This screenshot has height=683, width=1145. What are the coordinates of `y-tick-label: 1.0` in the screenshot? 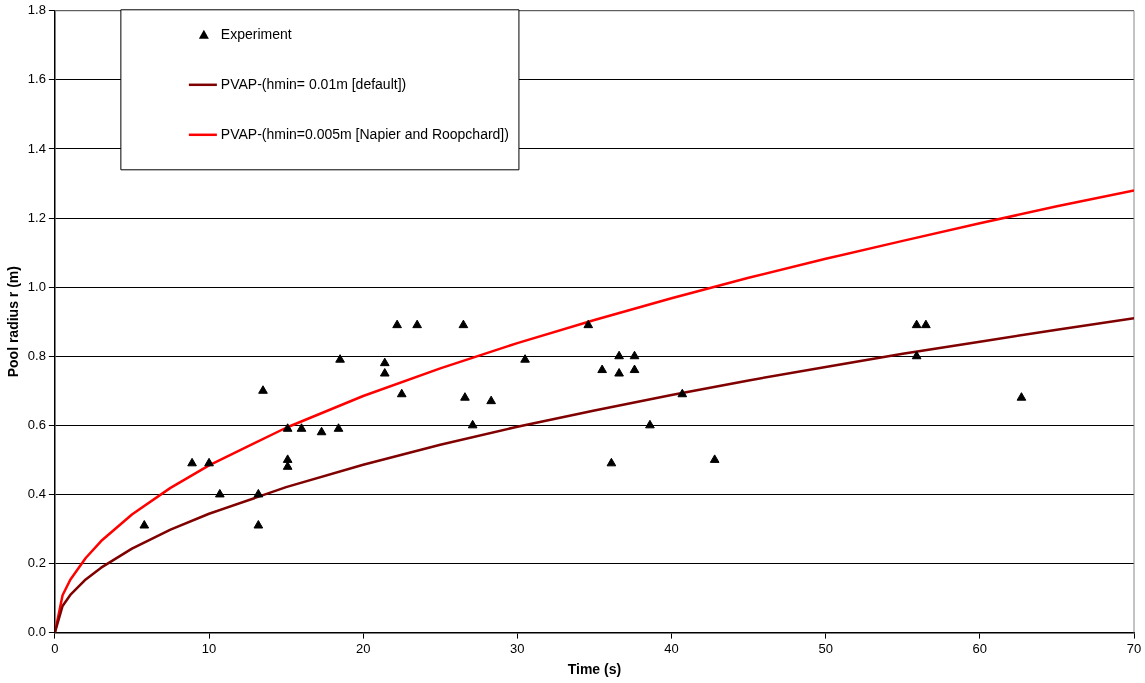 It's located at (36, 286).